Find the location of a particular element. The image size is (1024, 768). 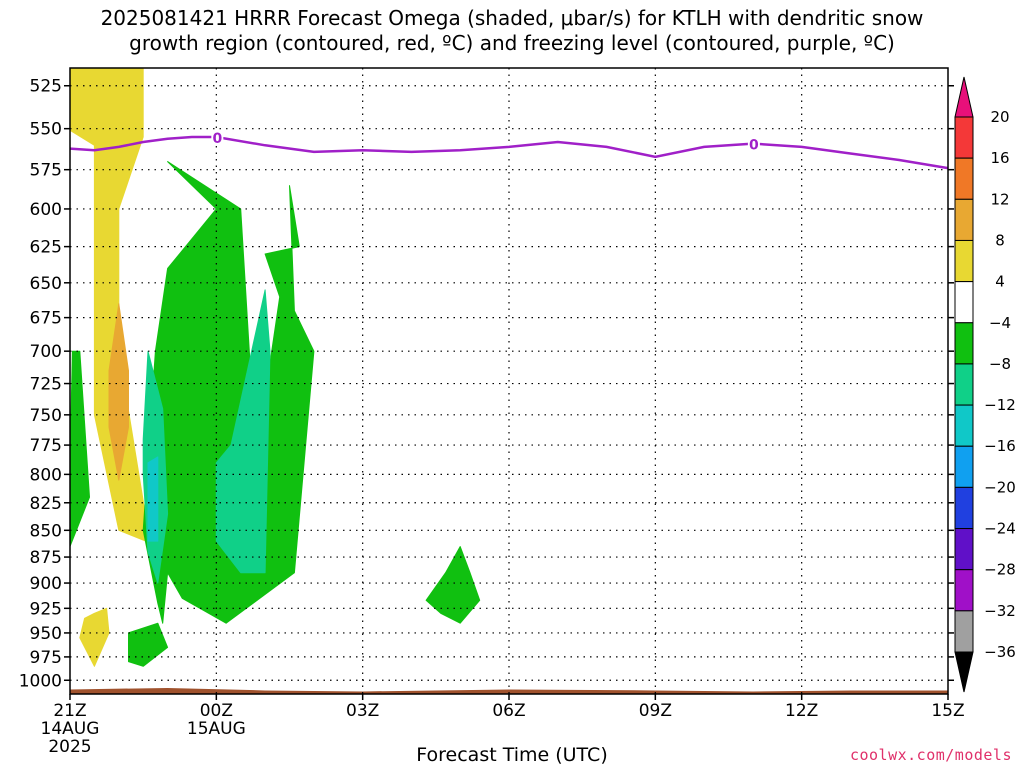

x-tick-label: 12Z is located at coordinates (801, 711).